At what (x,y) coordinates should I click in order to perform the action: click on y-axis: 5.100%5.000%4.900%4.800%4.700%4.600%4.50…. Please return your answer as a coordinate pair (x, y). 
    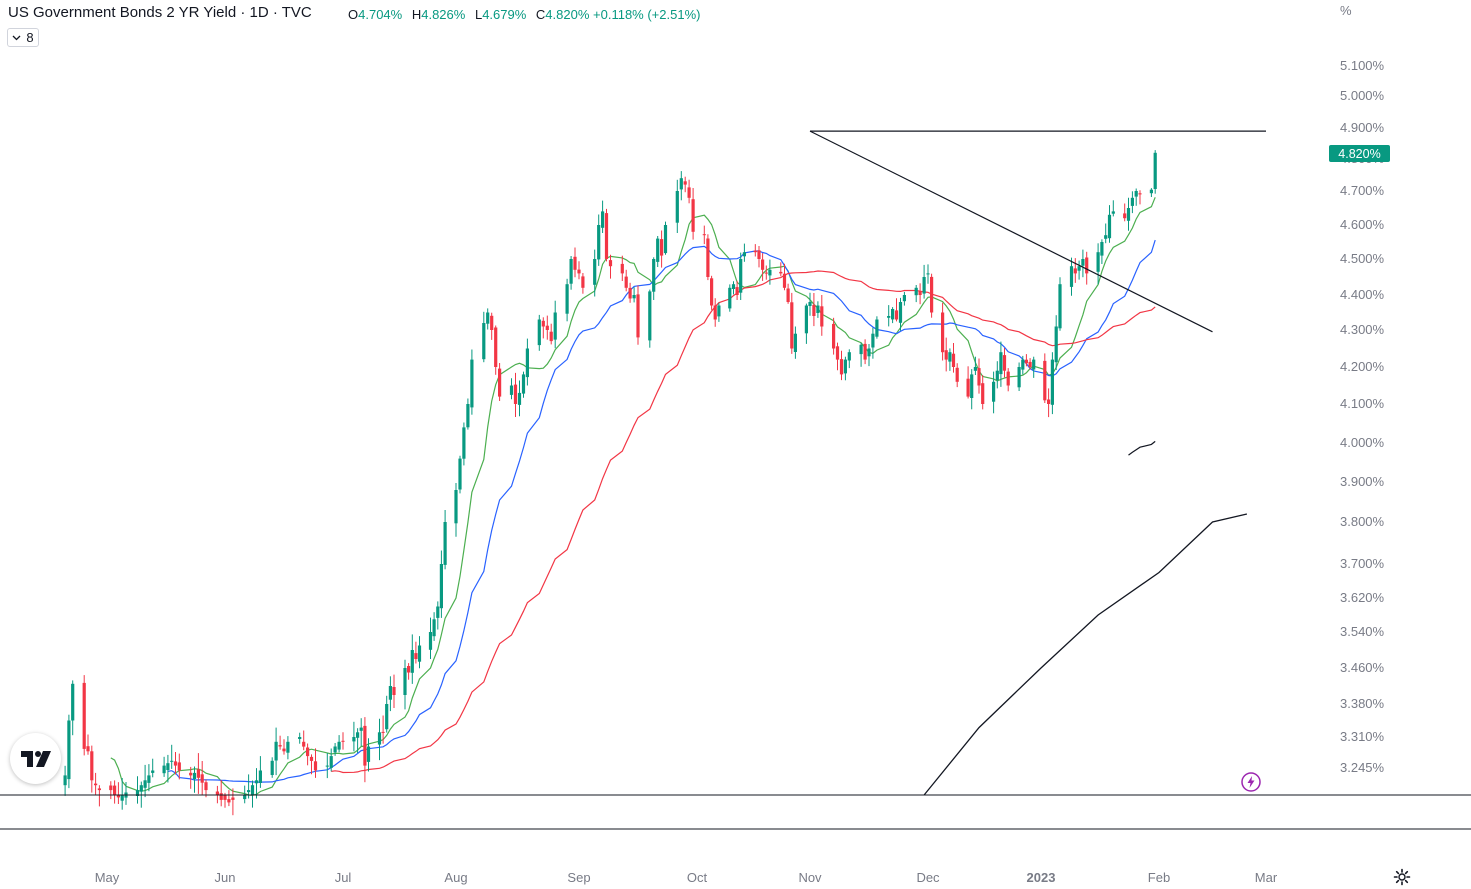
    Looking at the image, I should click on (1362, 416).